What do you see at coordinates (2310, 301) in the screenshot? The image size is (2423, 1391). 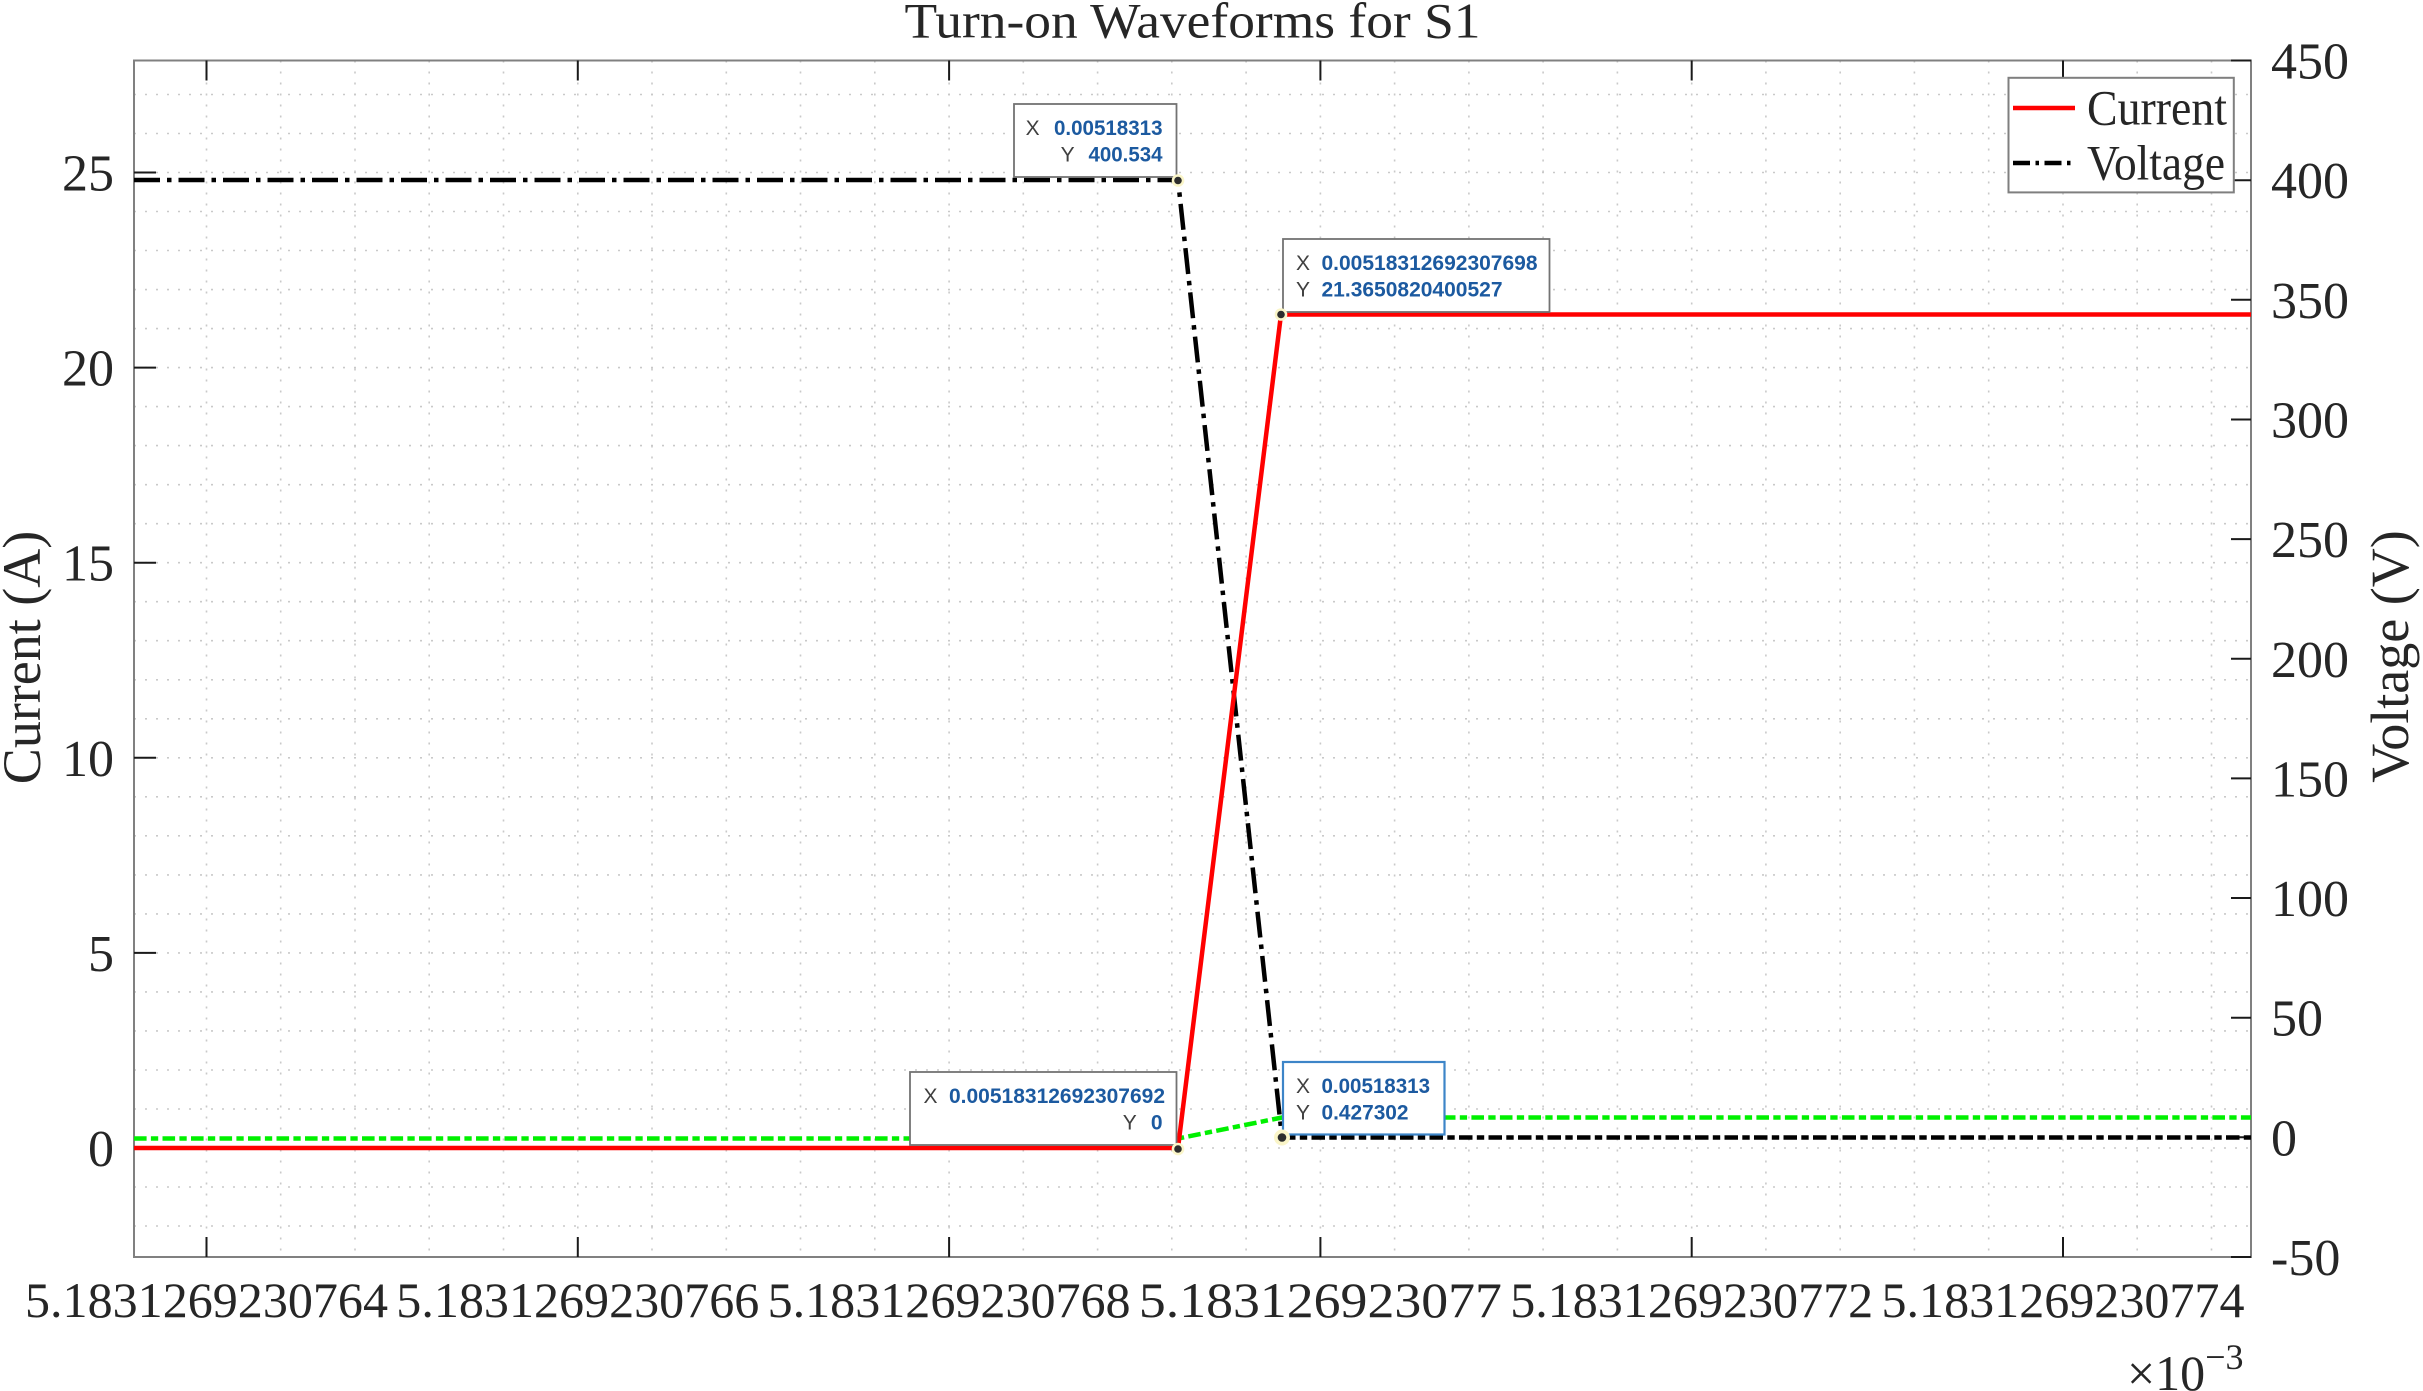 I see `svg-text: 350` at bounding box center [2310, 301].